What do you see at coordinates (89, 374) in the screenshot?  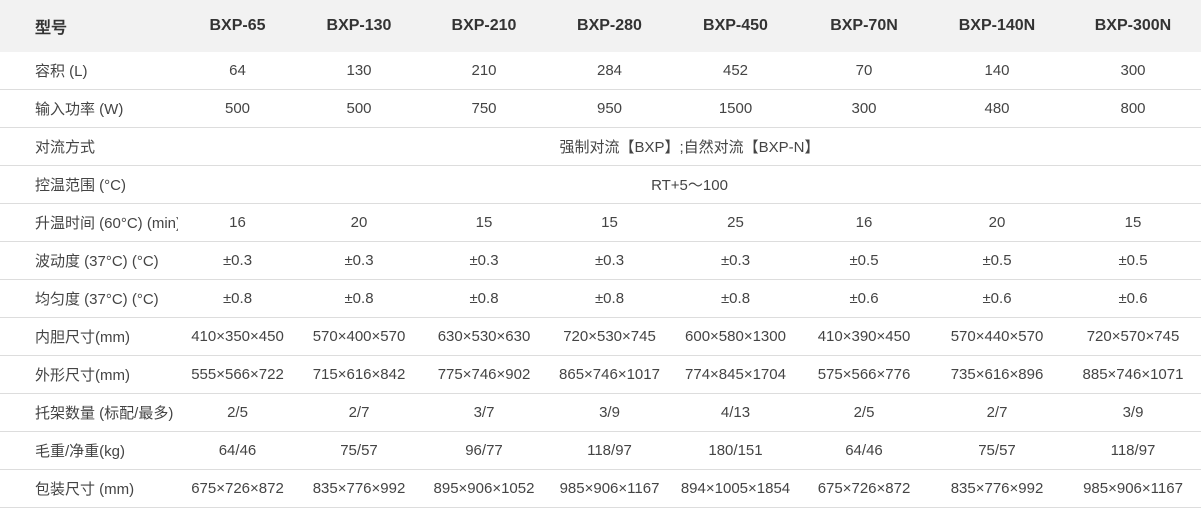 I see `row-label: 外形尺寸(mm)` at bounding box center [89, 374].